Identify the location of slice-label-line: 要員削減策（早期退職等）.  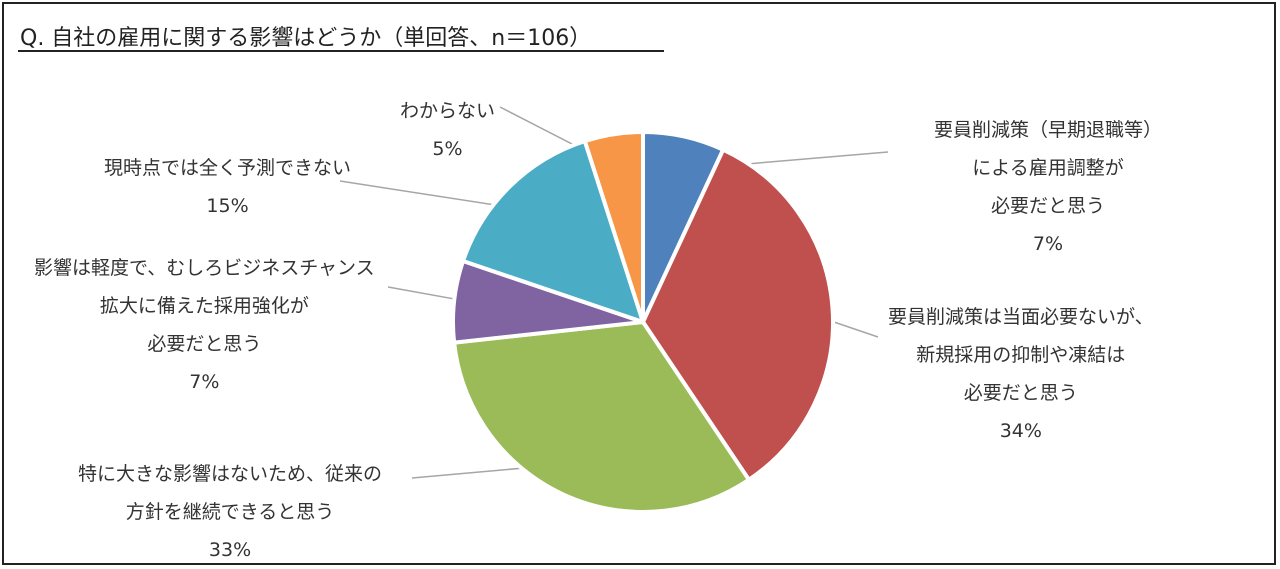
(1048, 130).